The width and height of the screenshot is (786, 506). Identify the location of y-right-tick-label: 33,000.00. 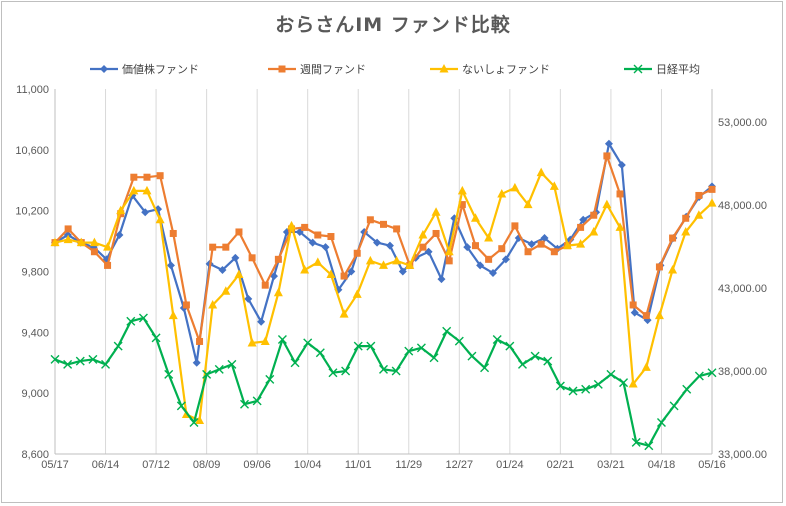
(742, 455).